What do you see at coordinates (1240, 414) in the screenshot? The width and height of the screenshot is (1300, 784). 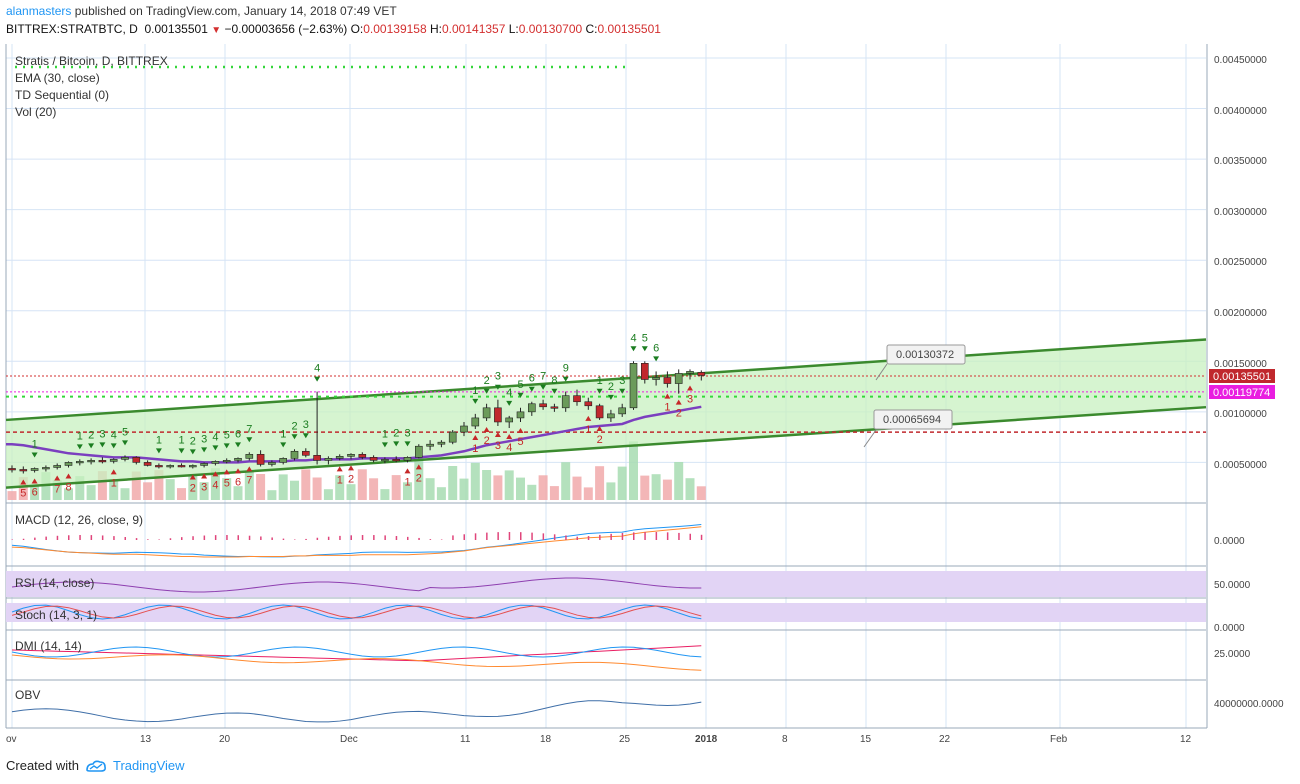 I see `price-tick: 0.00100000` at bounding box center [1240, 414].